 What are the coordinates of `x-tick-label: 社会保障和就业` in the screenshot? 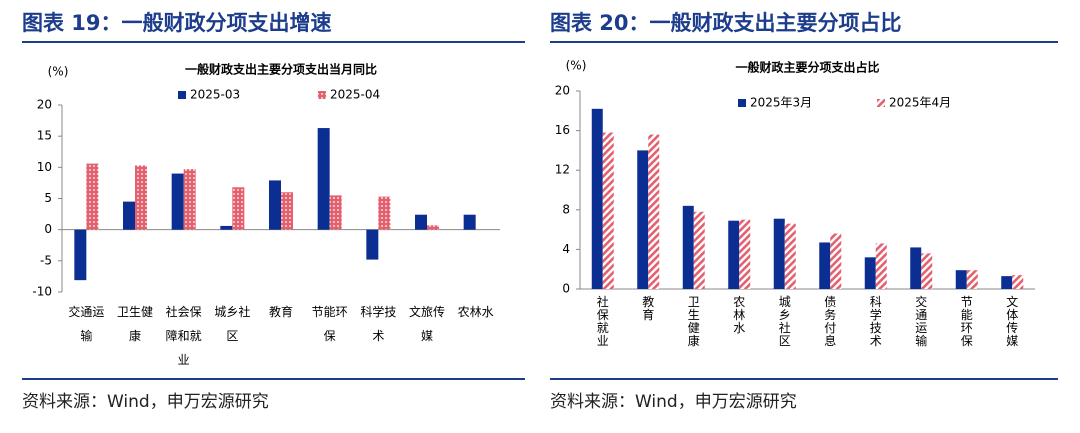 It's located at (184, 335).